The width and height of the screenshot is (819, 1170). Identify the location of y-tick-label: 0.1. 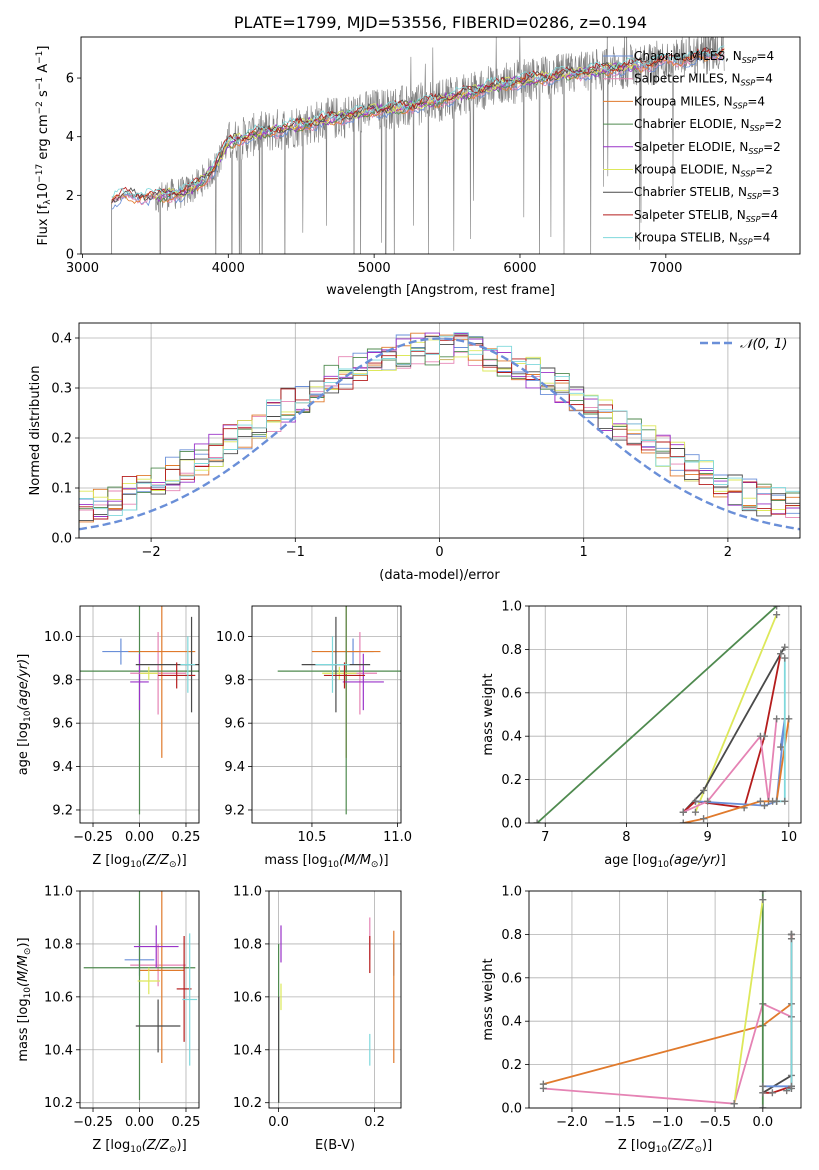
(61, 489).